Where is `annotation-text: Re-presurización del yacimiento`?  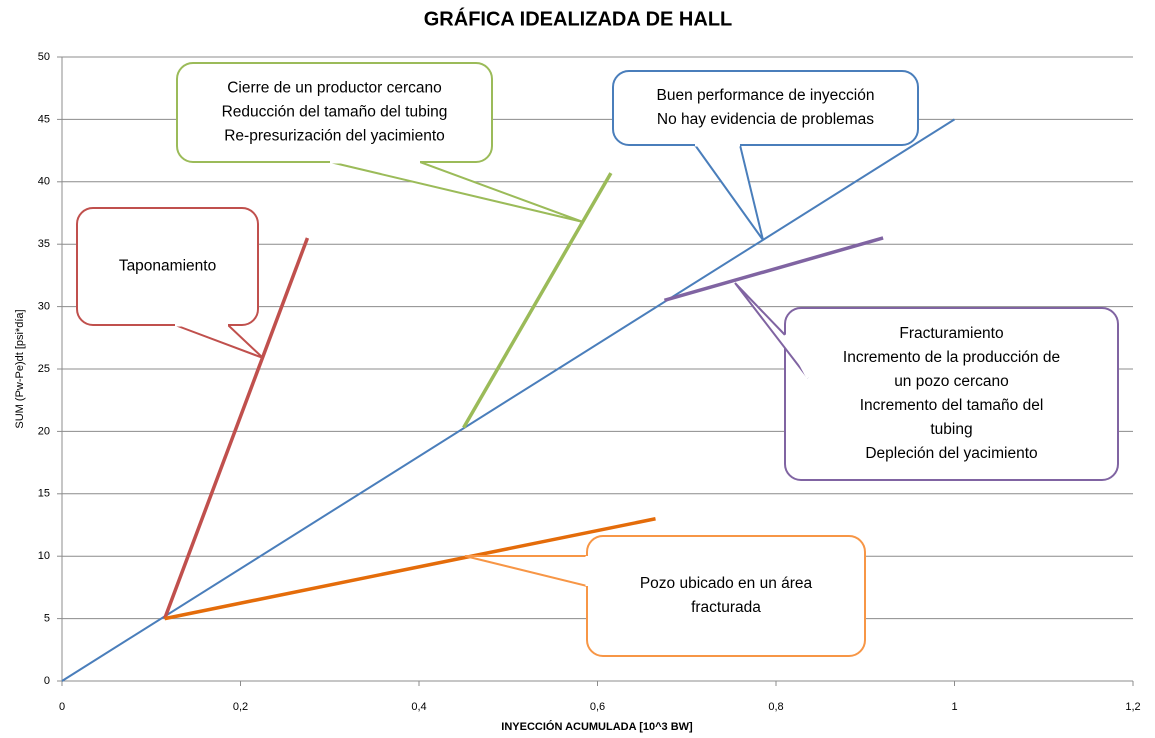
annotation-text: Re-presurización del yacimiento is located at coordinates (334, 136).